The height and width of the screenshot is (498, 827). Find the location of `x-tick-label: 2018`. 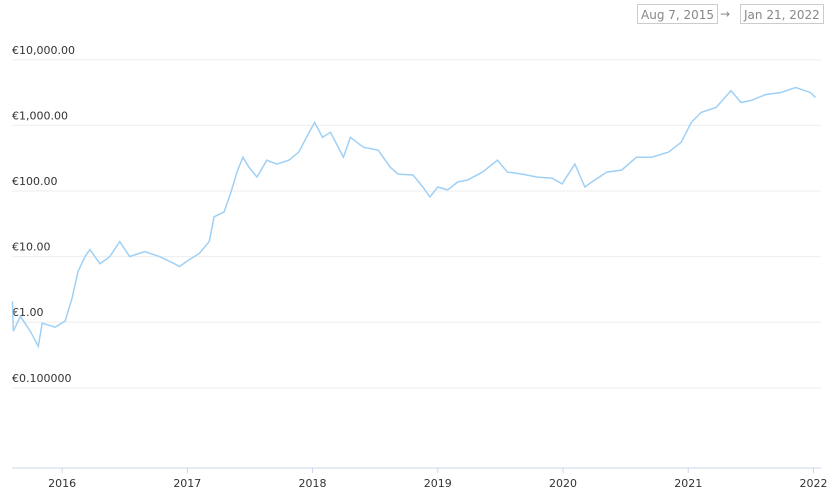

x-tick-label: 2018 is located at coordinates (313, 483).